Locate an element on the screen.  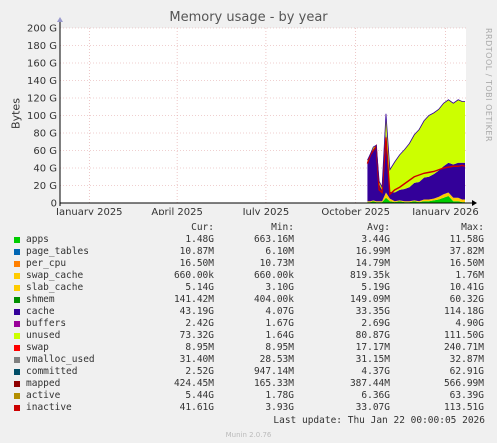
y-tick-label: 0 is located at coordinates (54, 204).